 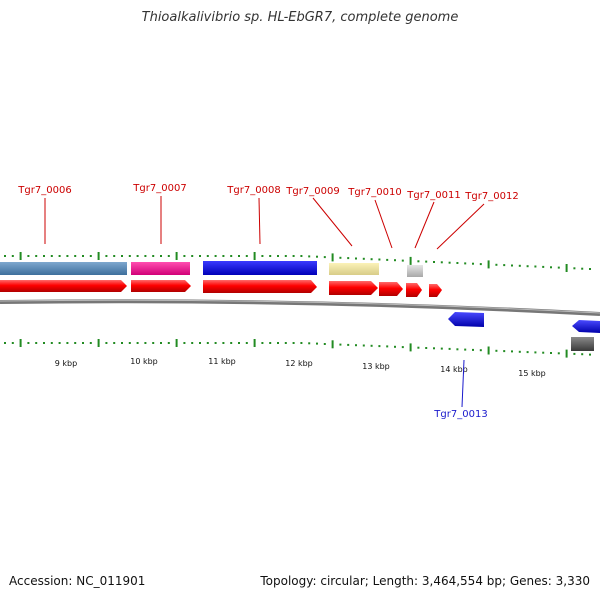 I want to click on gene-bar-dark, so click(x=582, y=344).